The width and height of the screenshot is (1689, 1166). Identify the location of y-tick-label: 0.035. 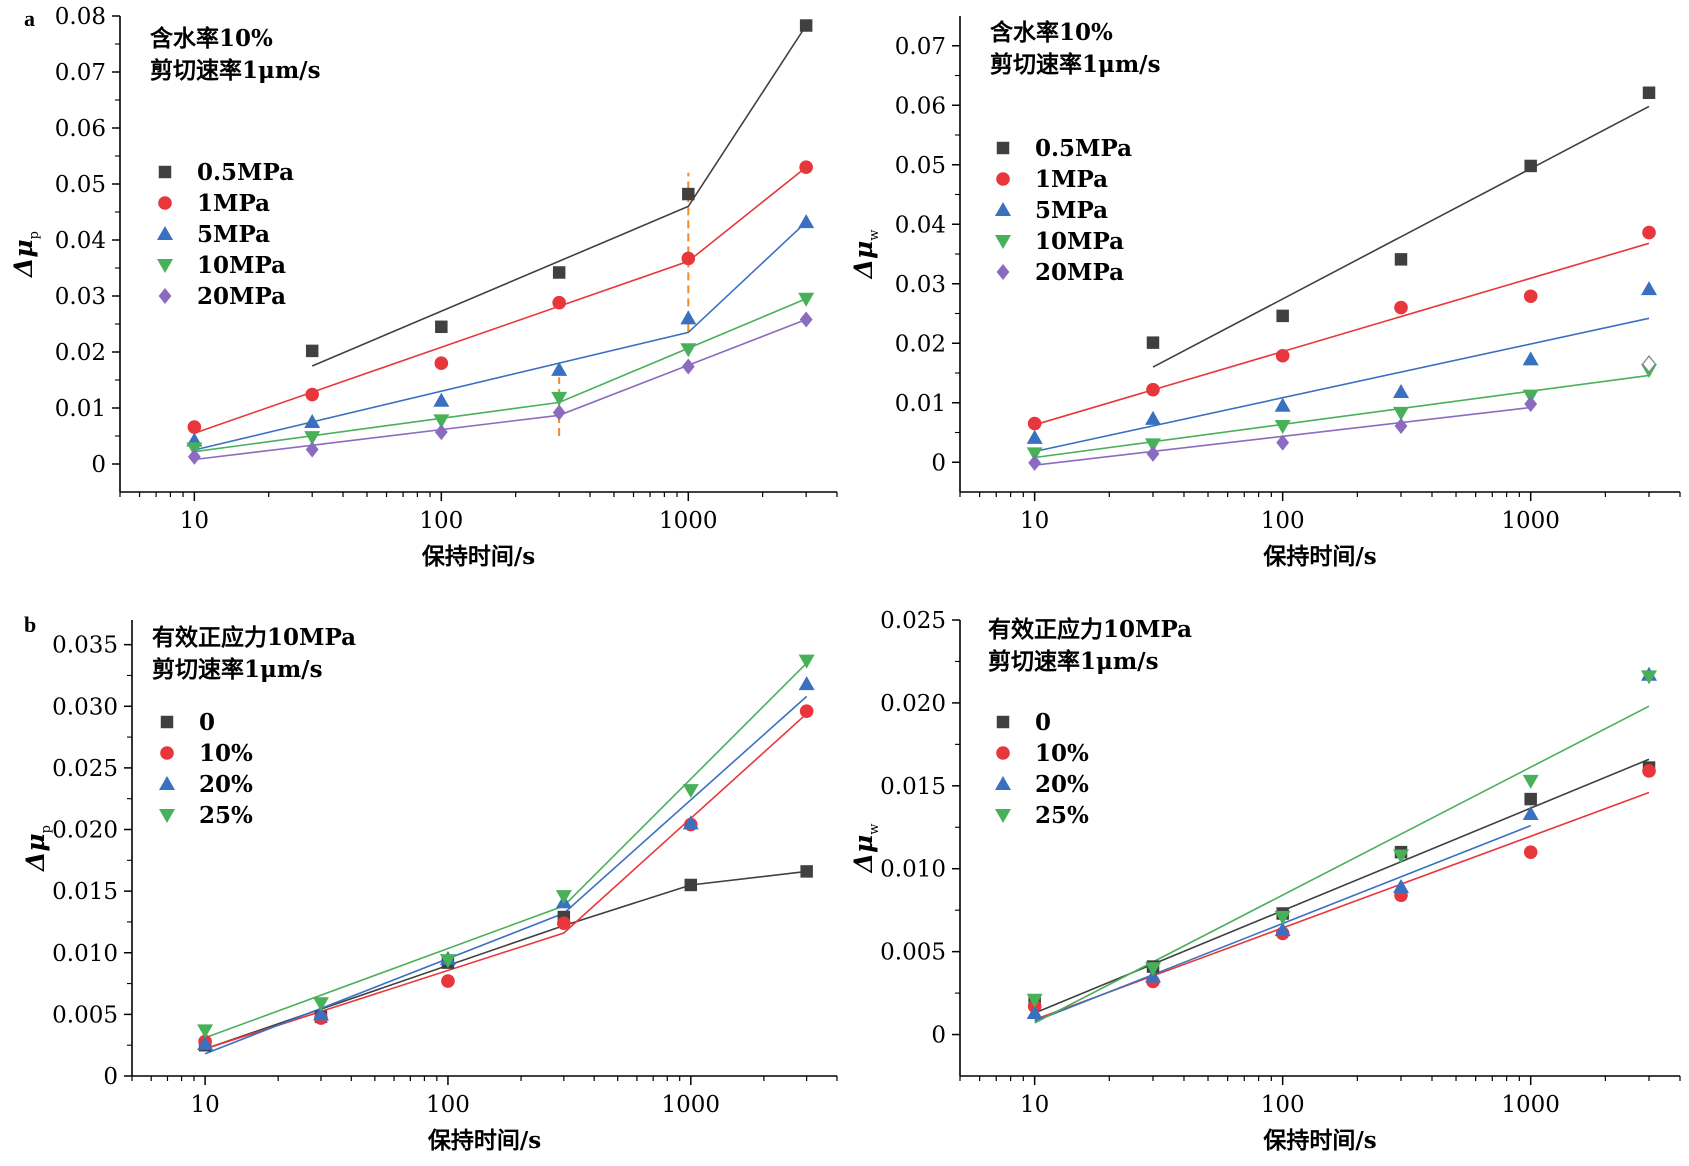
(85, 646).